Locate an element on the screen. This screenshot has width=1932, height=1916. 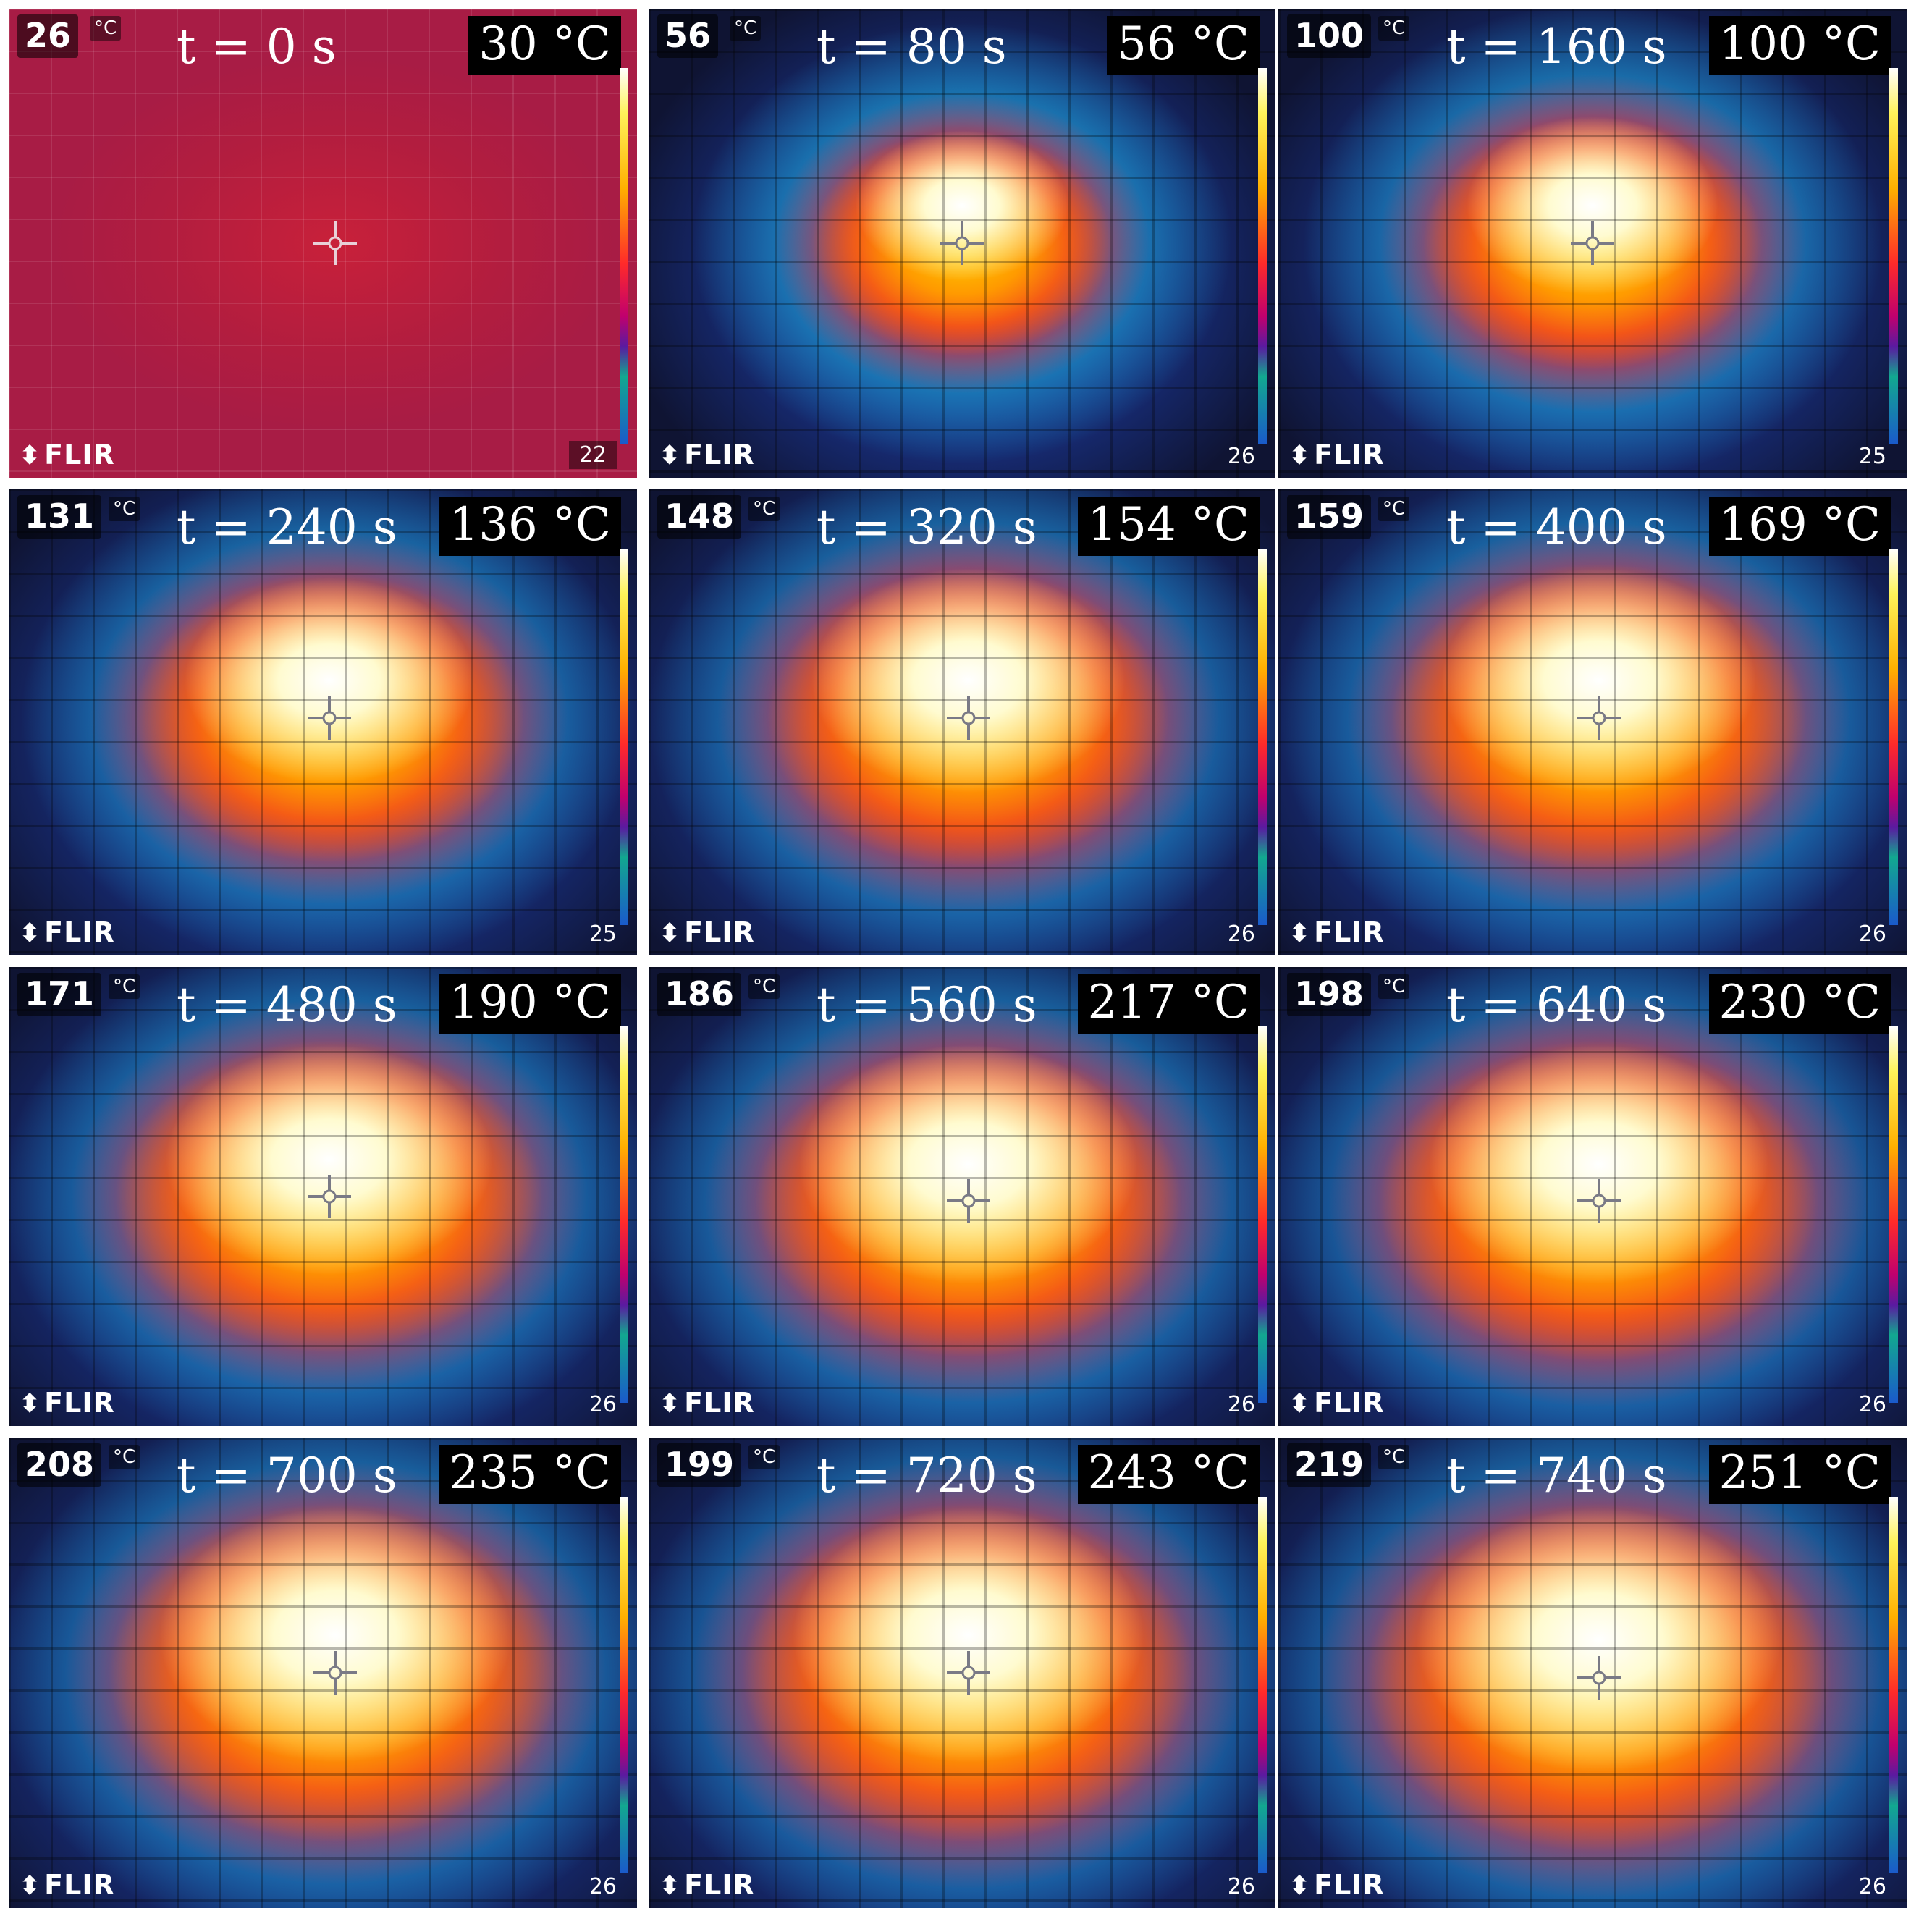
thermal-frame: 148 °C t = 320 s 154 °C ⬍ FLIR 26 is located at coordinates (962, 722).